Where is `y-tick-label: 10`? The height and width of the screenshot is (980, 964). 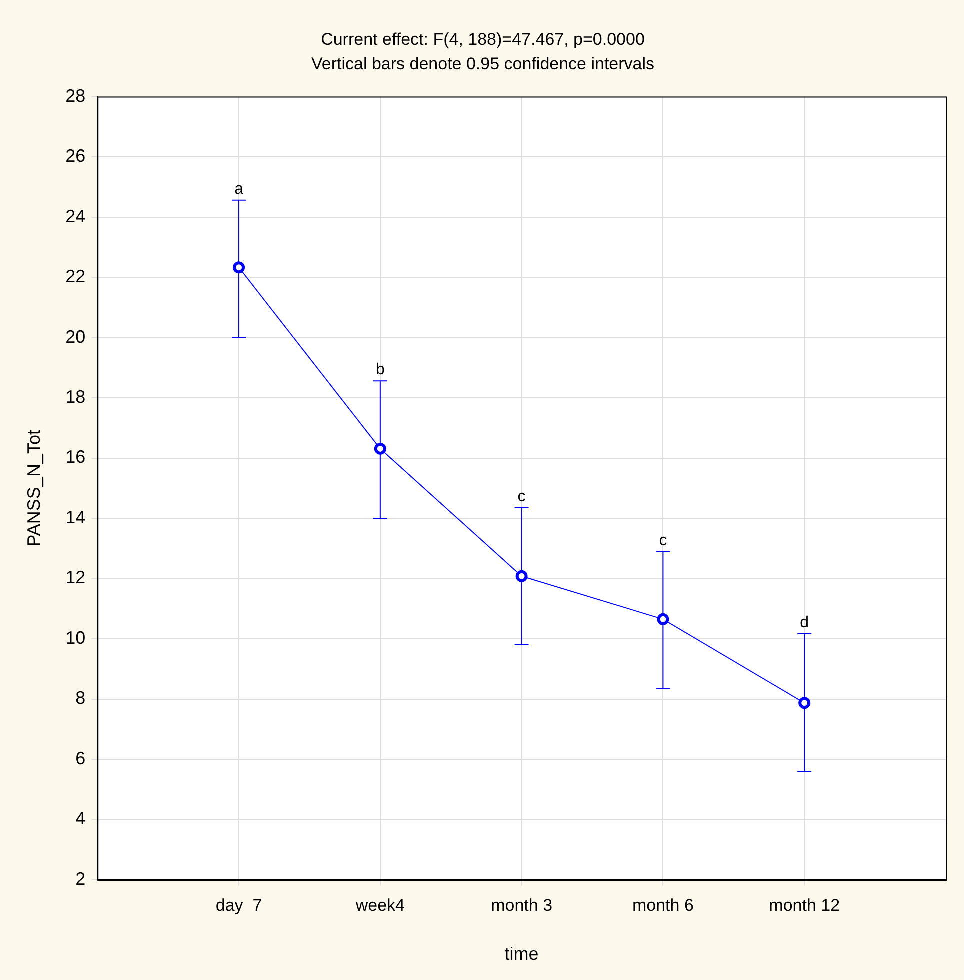 y-tick-label: 10 is located at coordinates (76, 638).